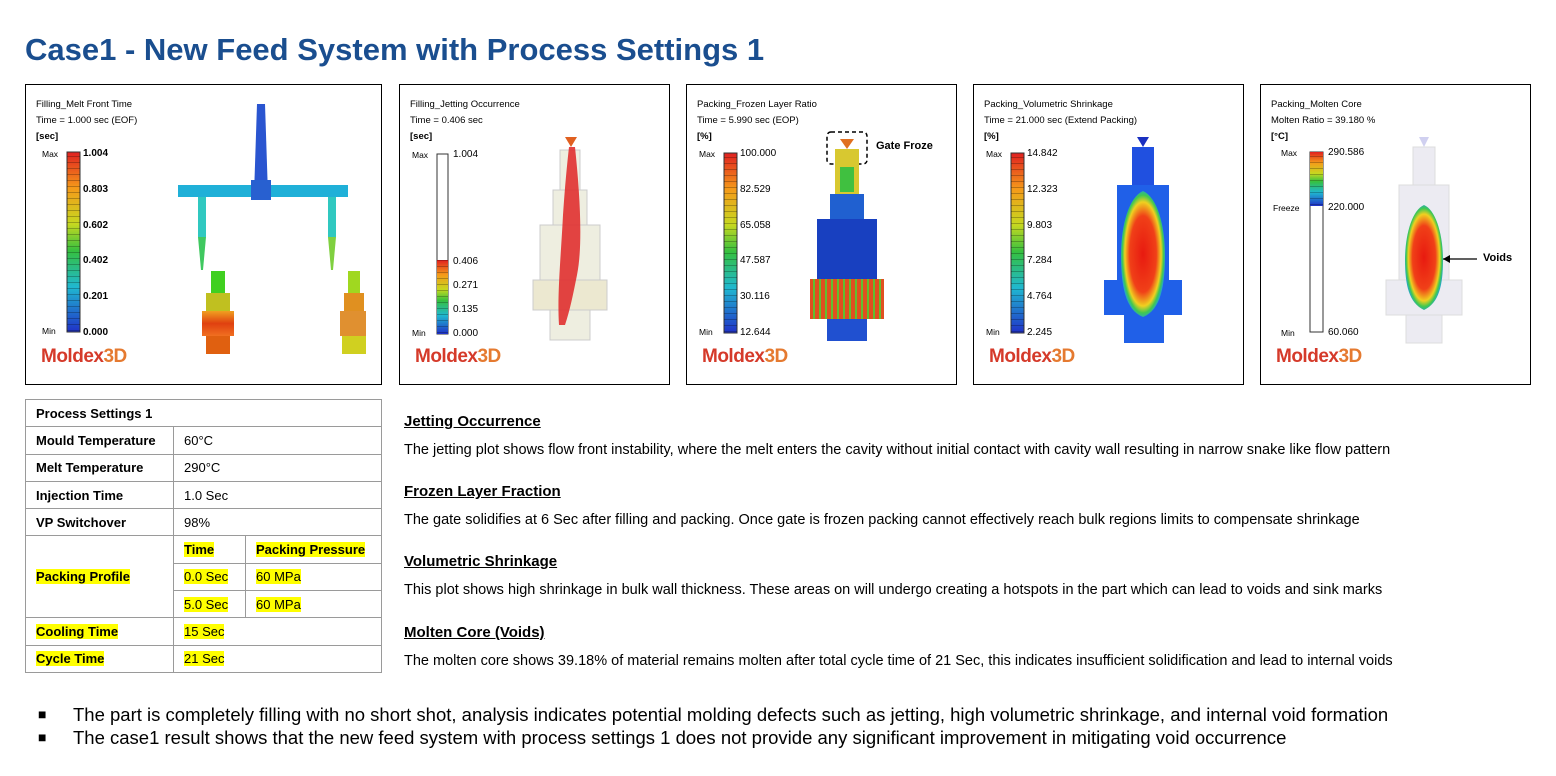  Describe the element at coordinates (84, 104) in the screenshot. I see `panel-heading: Filling_Melt Front Time` at that location.